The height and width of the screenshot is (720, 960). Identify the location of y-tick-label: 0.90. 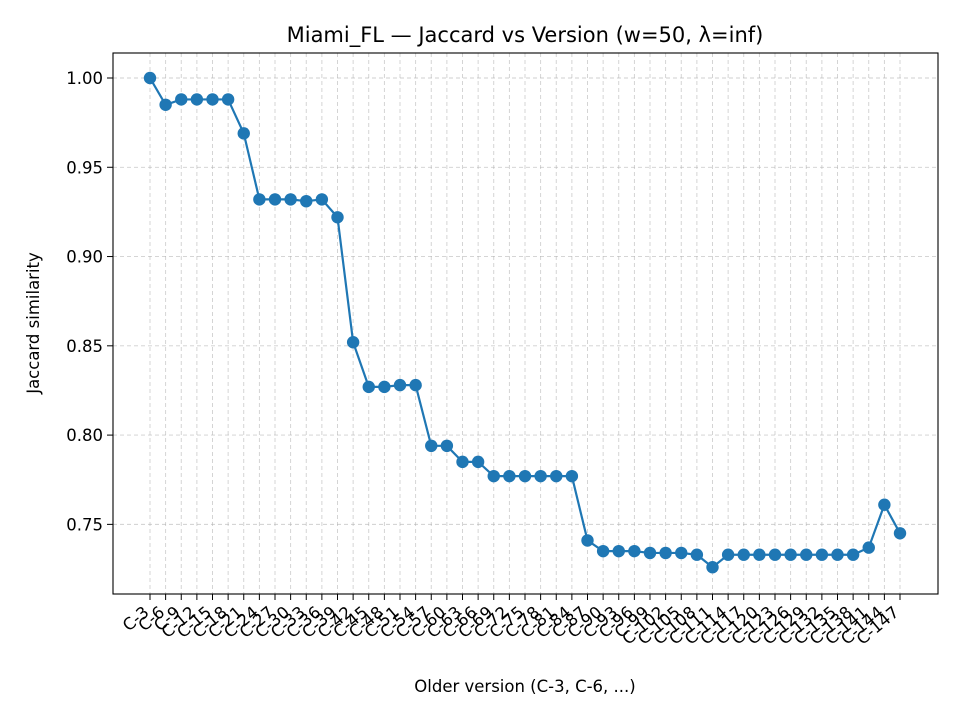
(84, 257).